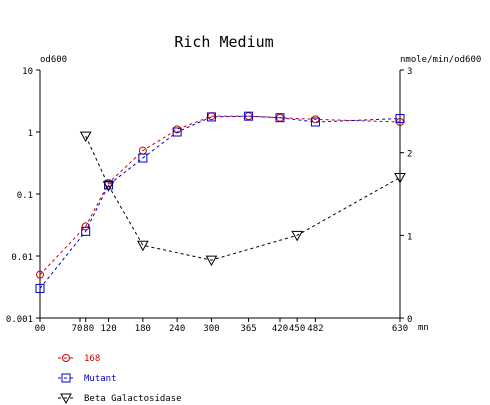  What do you see at coordinates (30, 134) in the screenshot?
I see `left-tick-label: 1` at bounding box center [30, 134].